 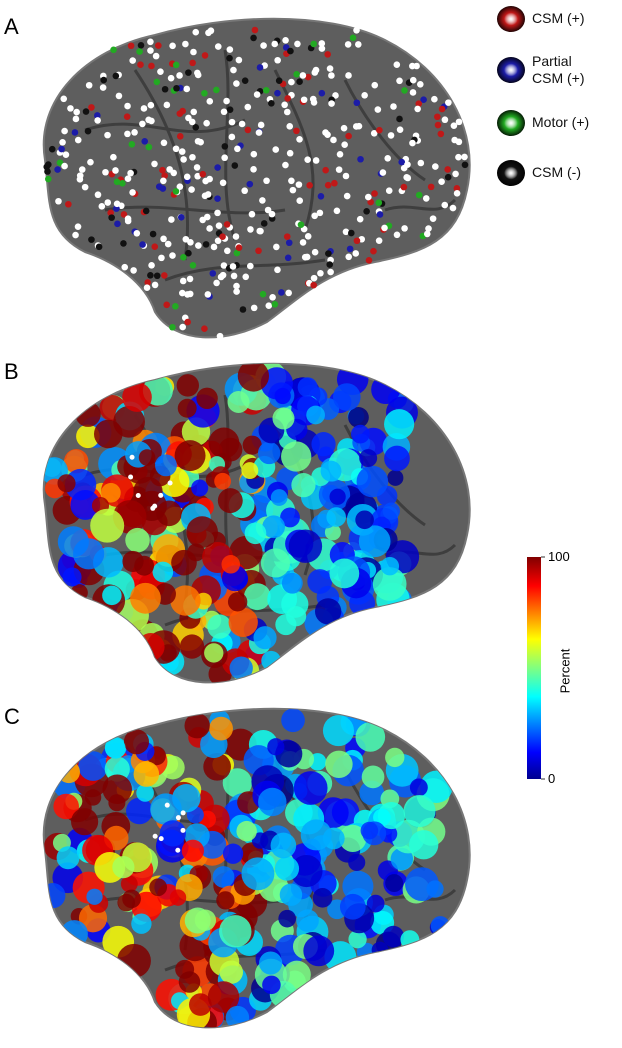 I want to click on sulcus, so click(x=165, y=126).